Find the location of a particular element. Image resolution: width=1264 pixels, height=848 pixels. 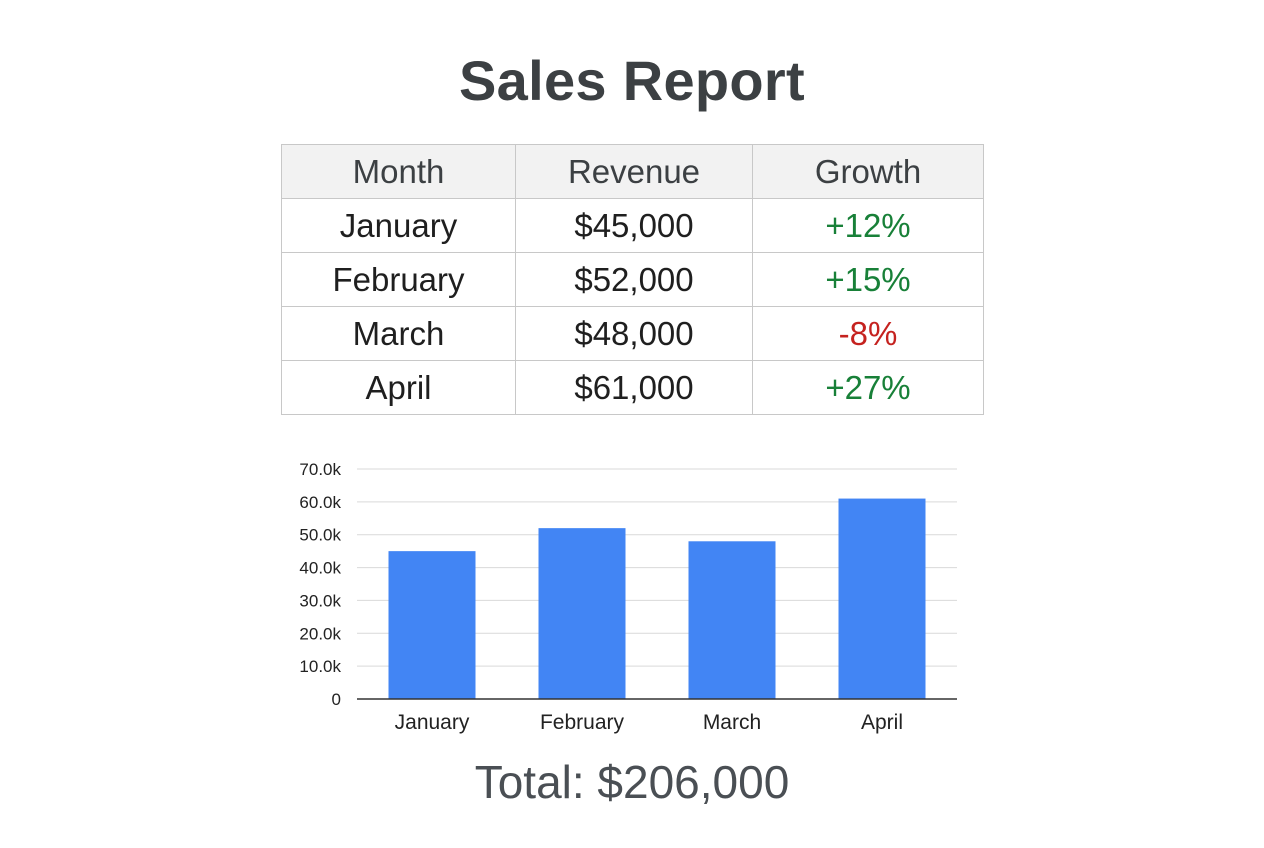

y-tick-label: 70.0k is located at coordinates (320, 469).